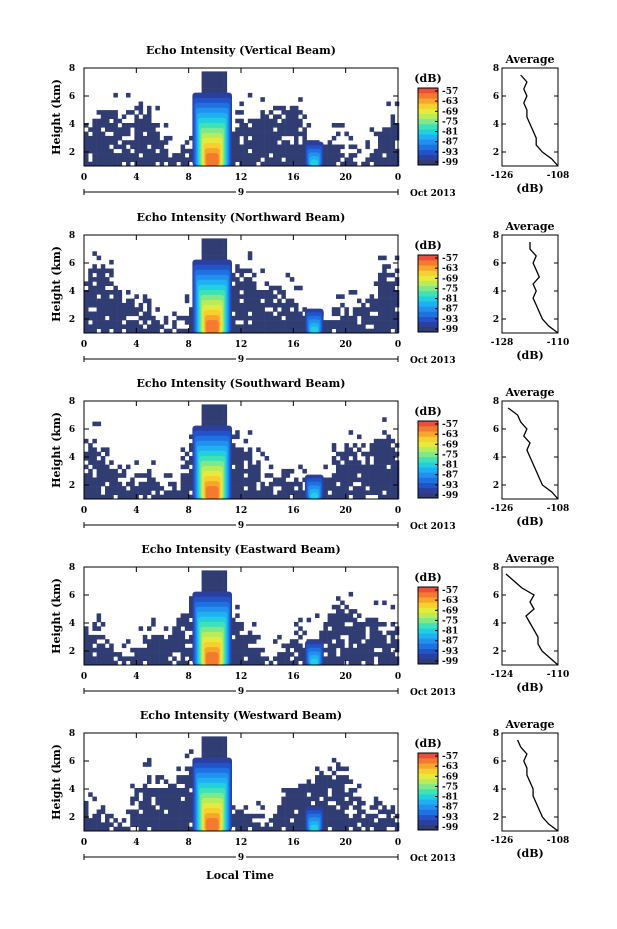  Describe the element at coordinates (450, 662) in the screenshot. I see `colorbar-tick-label: -99` at that location.